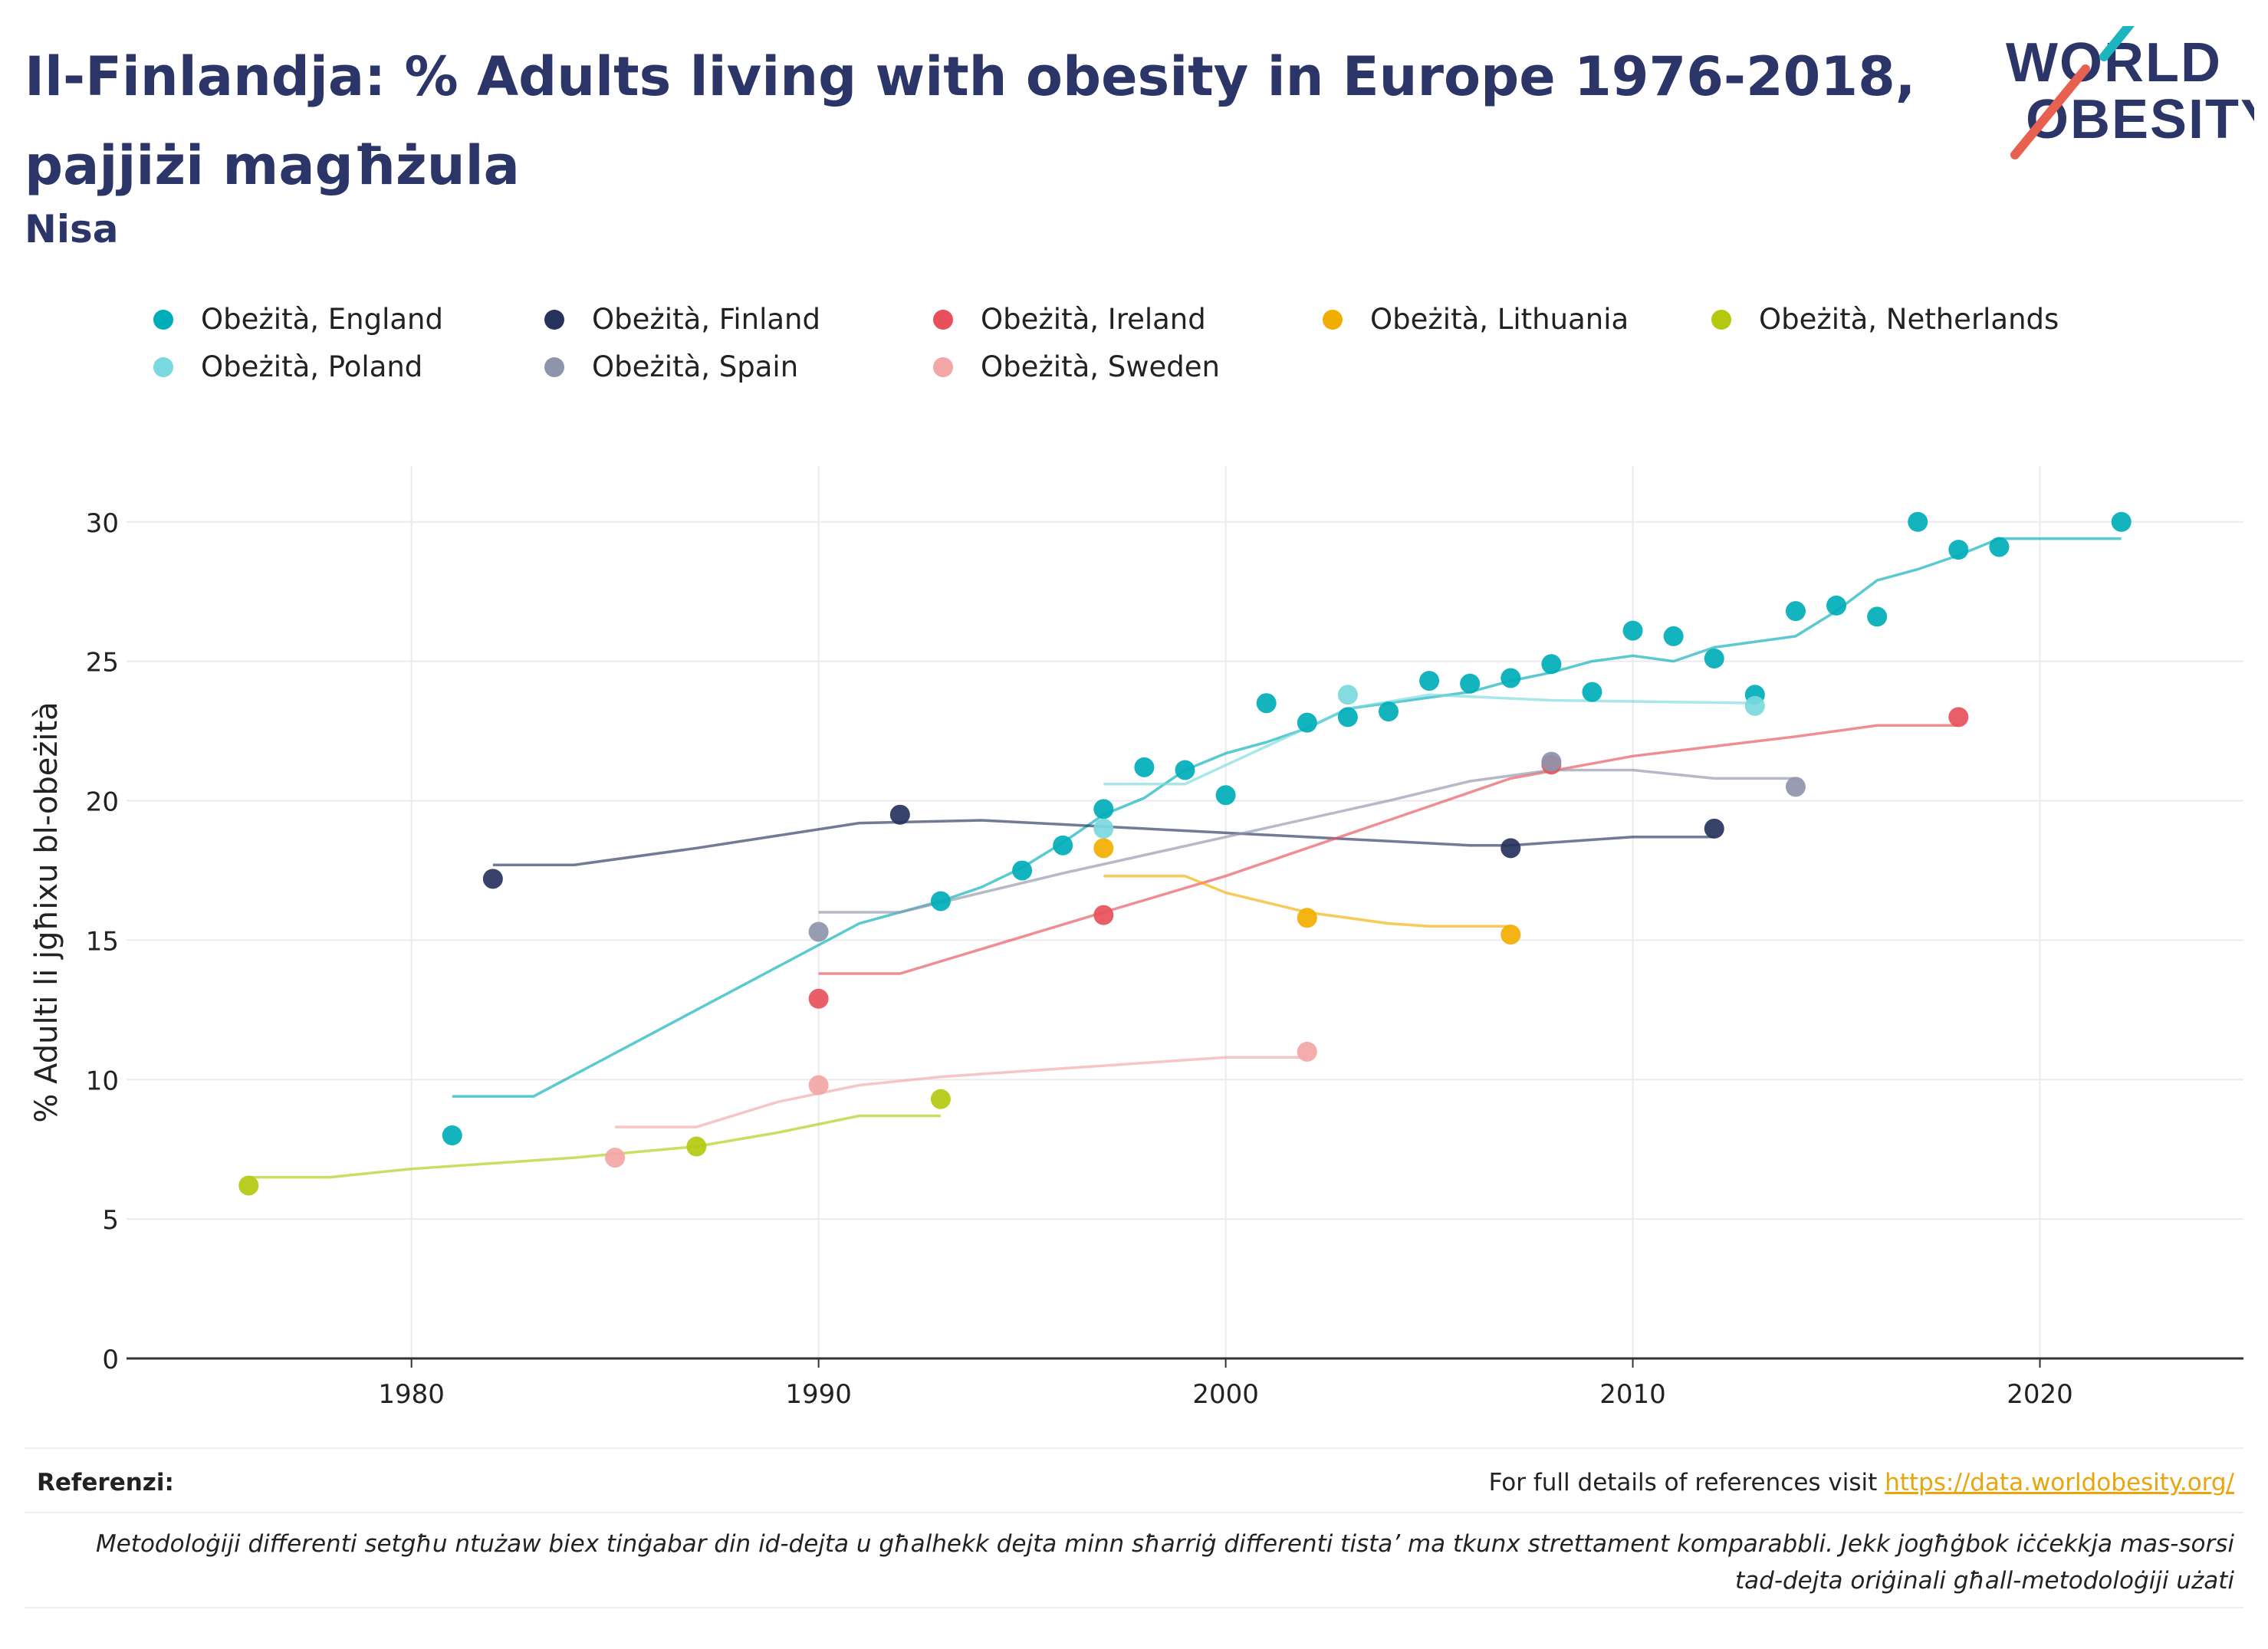 This screenshot has height=1649, width=2268. What do you see at coordinates (706, 319) in the screenshot?
I see `legend-label: Obeżità, Finland` at bounding box center [706, 319].